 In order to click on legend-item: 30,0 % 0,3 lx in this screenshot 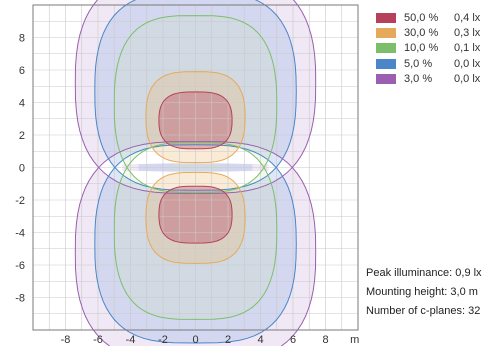, I will do `click(428, 32)`.